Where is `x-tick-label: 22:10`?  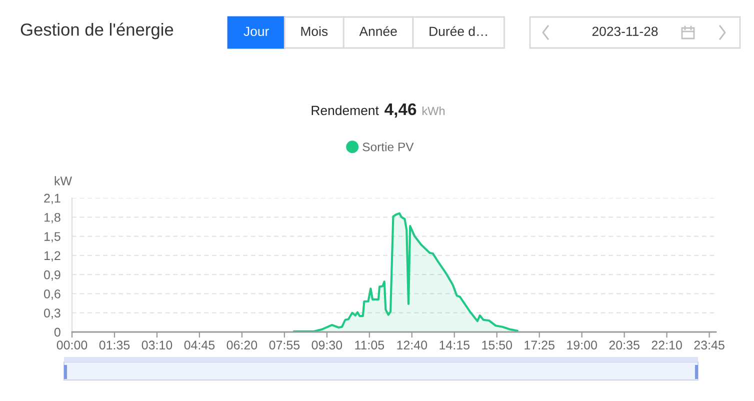 x-tick-label: 22:10 is located at coordinates (667, 345).